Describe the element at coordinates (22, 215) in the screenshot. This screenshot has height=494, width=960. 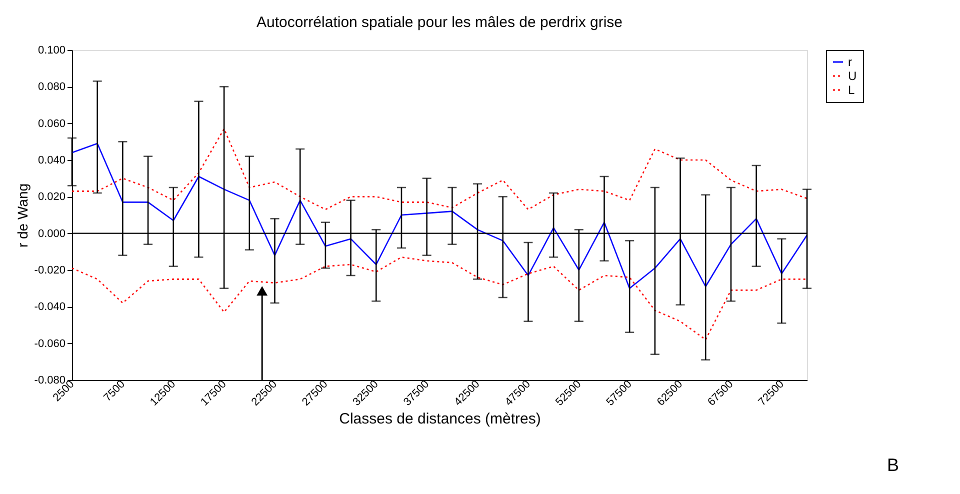
I see `y-axis-title: r de Wang` at that location.